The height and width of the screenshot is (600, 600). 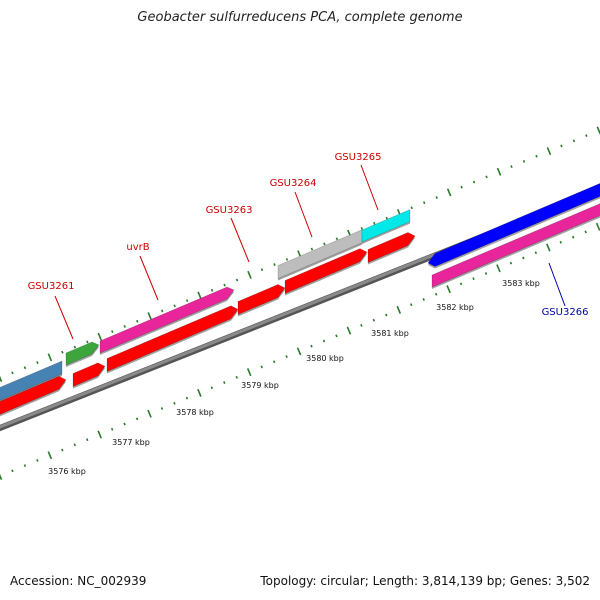 What do you see at coordinates (369, 187) in the screenshot?
I see `leader-line-gsu3265` at bounding box center [369, 187].